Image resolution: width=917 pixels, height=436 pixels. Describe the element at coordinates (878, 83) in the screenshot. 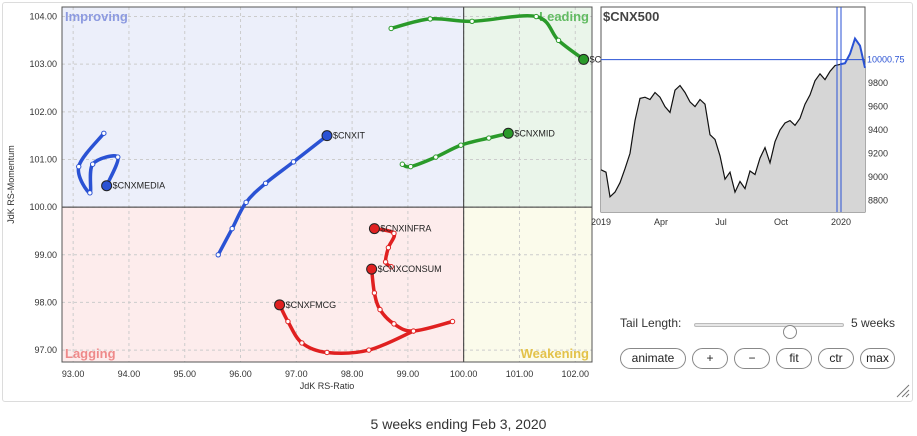

I see `mini-y-tick-label: 9800` at that location.